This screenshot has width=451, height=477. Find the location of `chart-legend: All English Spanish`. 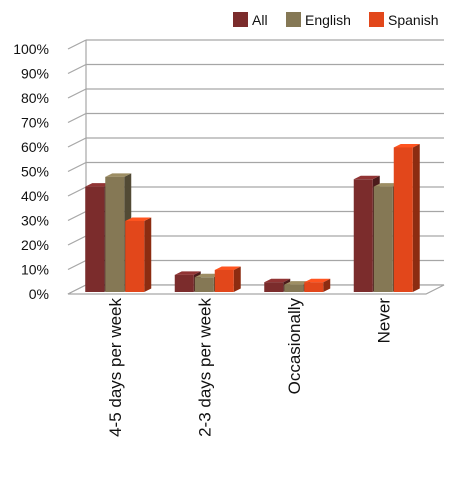

chart-legend: All English Spanish is located at coordinates (336, 20).